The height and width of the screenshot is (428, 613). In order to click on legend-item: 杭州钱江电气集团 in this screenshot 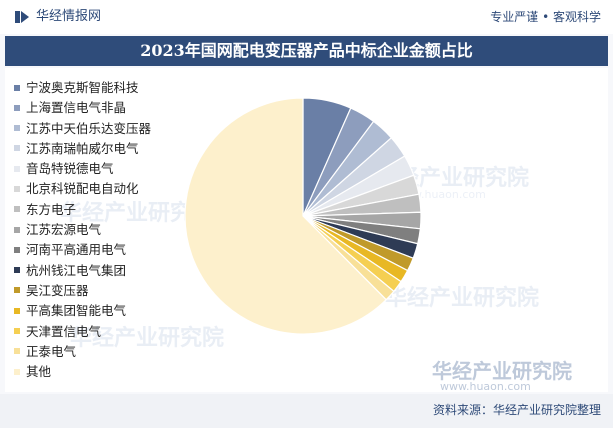, I will do `click(82, 271)`.